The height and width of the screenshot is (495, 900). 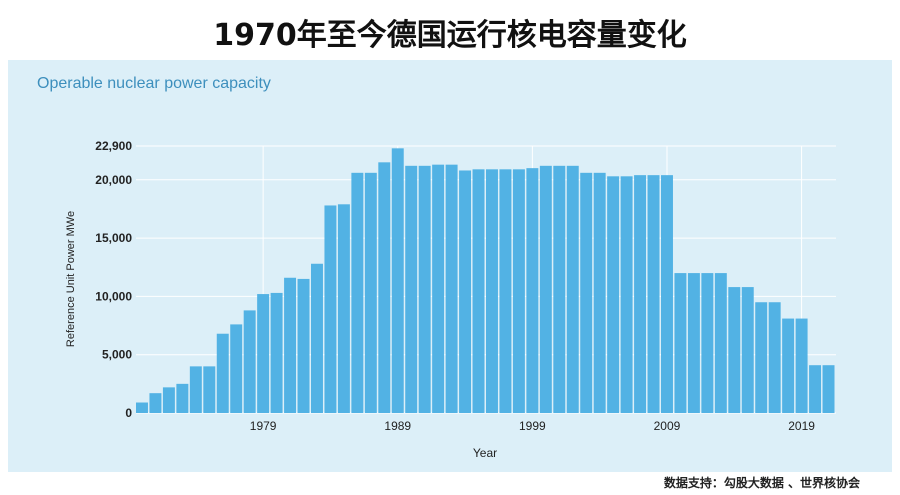 I want to click on y-tick-label: 10,000, so click(x=113, y=296).